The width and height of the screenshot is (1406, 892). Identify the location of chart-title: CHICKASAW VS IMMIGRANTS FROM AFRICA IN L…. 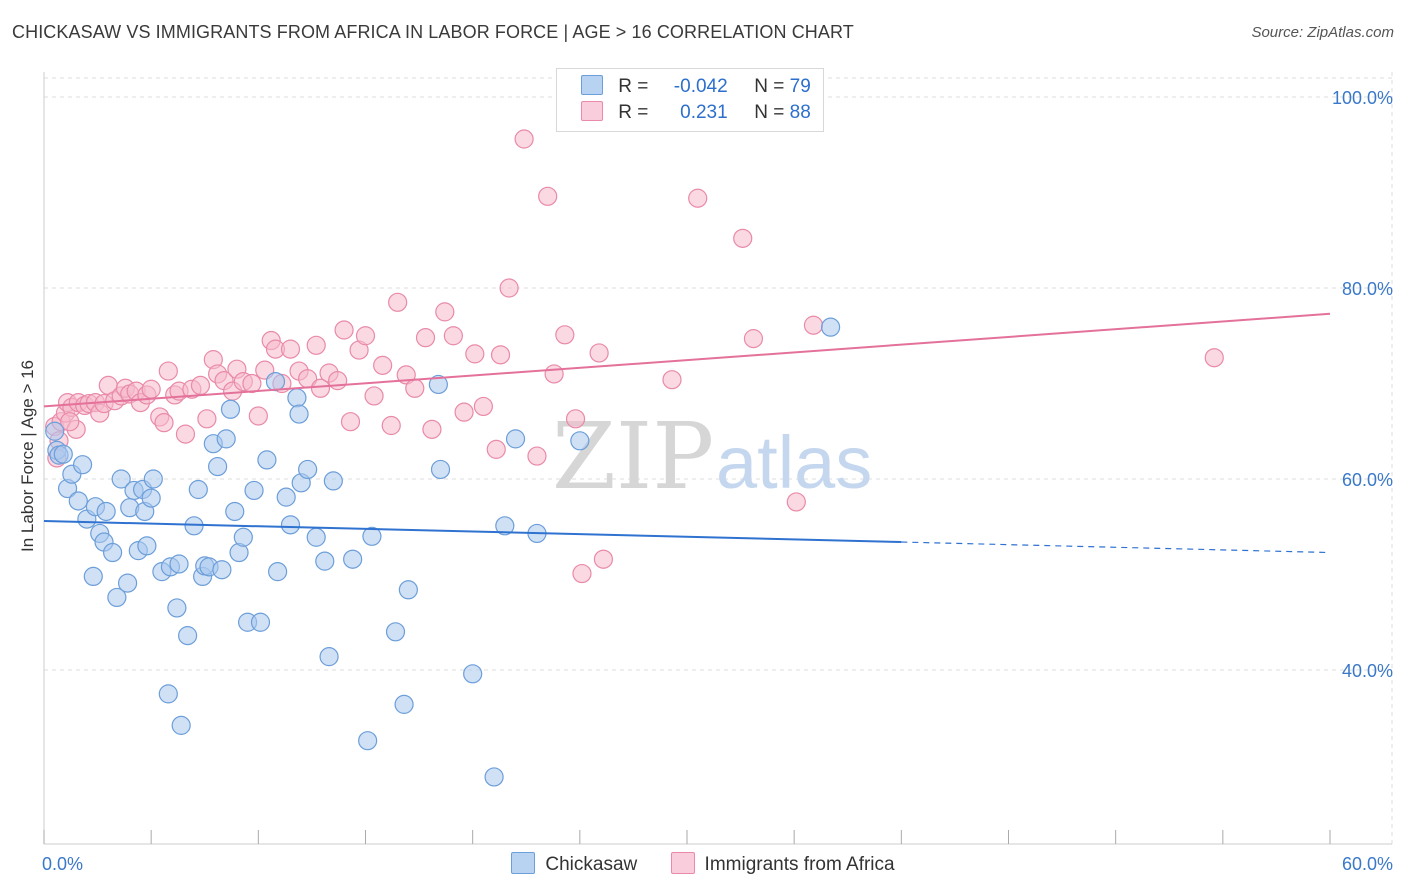
(433, 32).